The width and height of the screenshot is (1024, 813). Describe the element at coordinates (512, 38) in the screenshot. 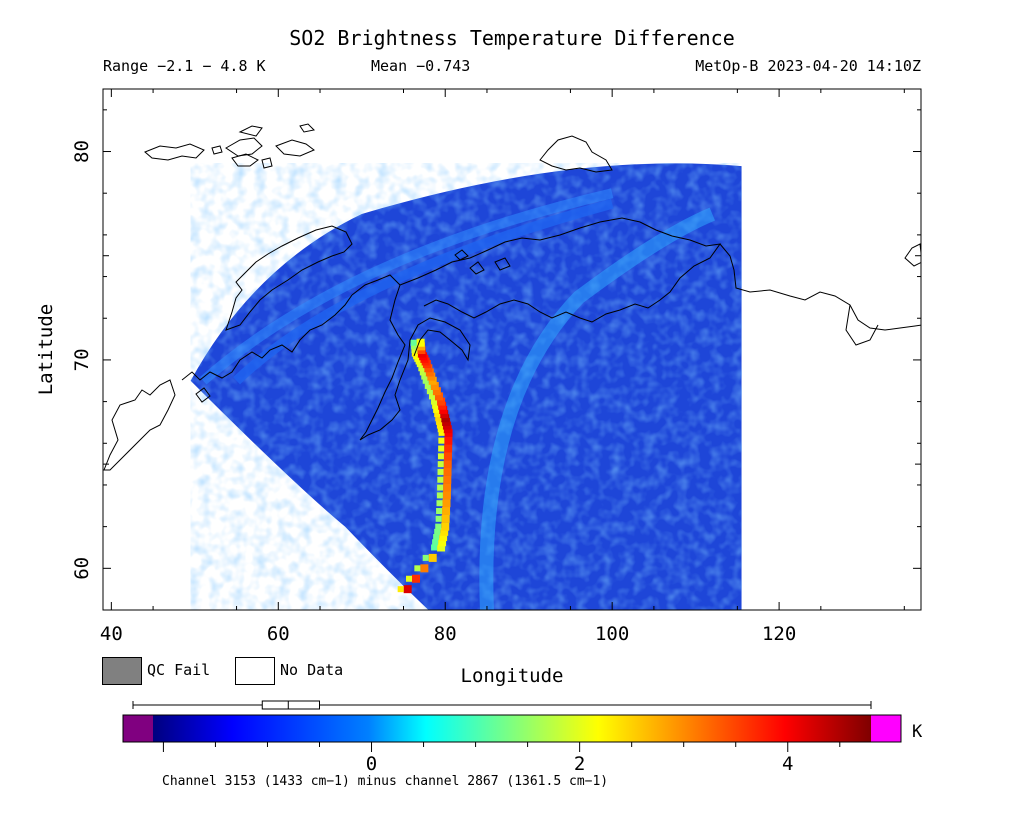

I see `chart-title: SO2 Brightness Temperature Difference` at that location.